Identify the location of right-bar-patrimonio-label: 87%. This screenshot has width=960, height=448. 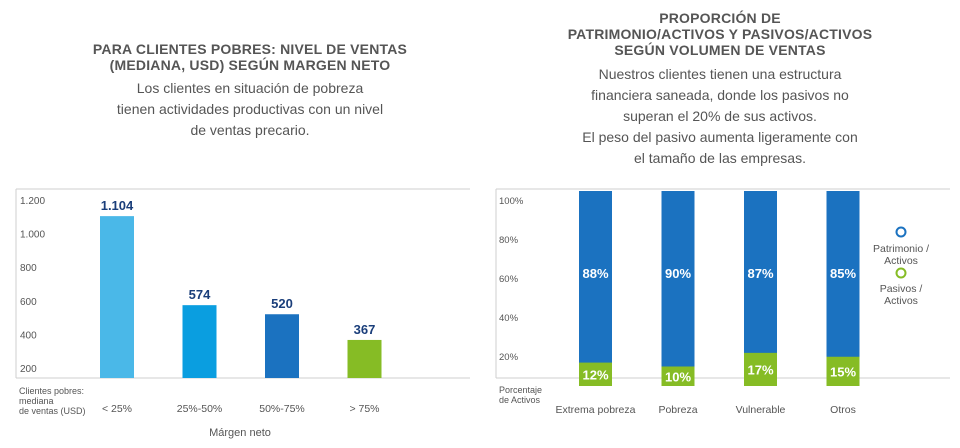
(760, 273).